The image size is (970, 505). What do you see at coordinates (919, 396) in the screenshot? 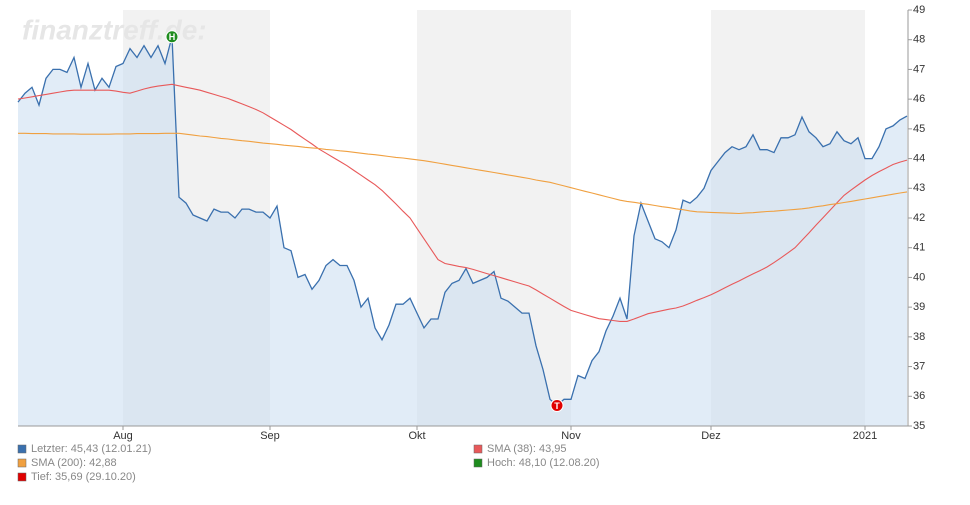
I see `y-tick-label: 36` at bounding box center [919, 396].